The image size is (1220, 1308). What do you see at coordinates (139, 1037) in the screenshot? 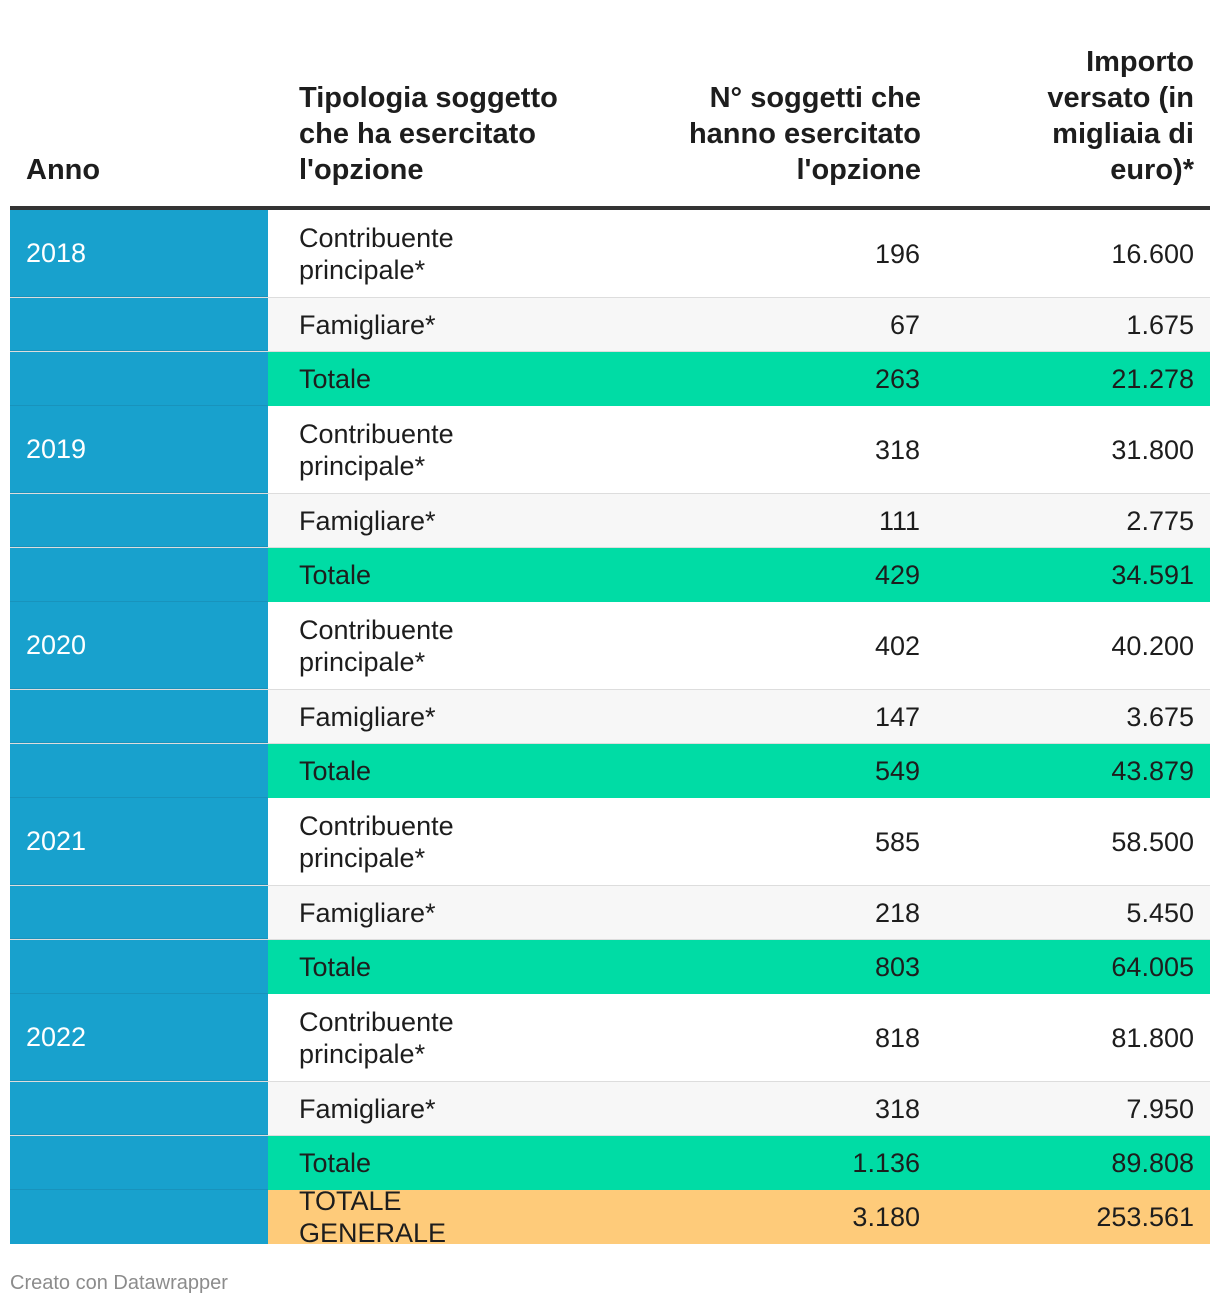
I see `cell-year: 2022` at bounding box center [139, 1037].